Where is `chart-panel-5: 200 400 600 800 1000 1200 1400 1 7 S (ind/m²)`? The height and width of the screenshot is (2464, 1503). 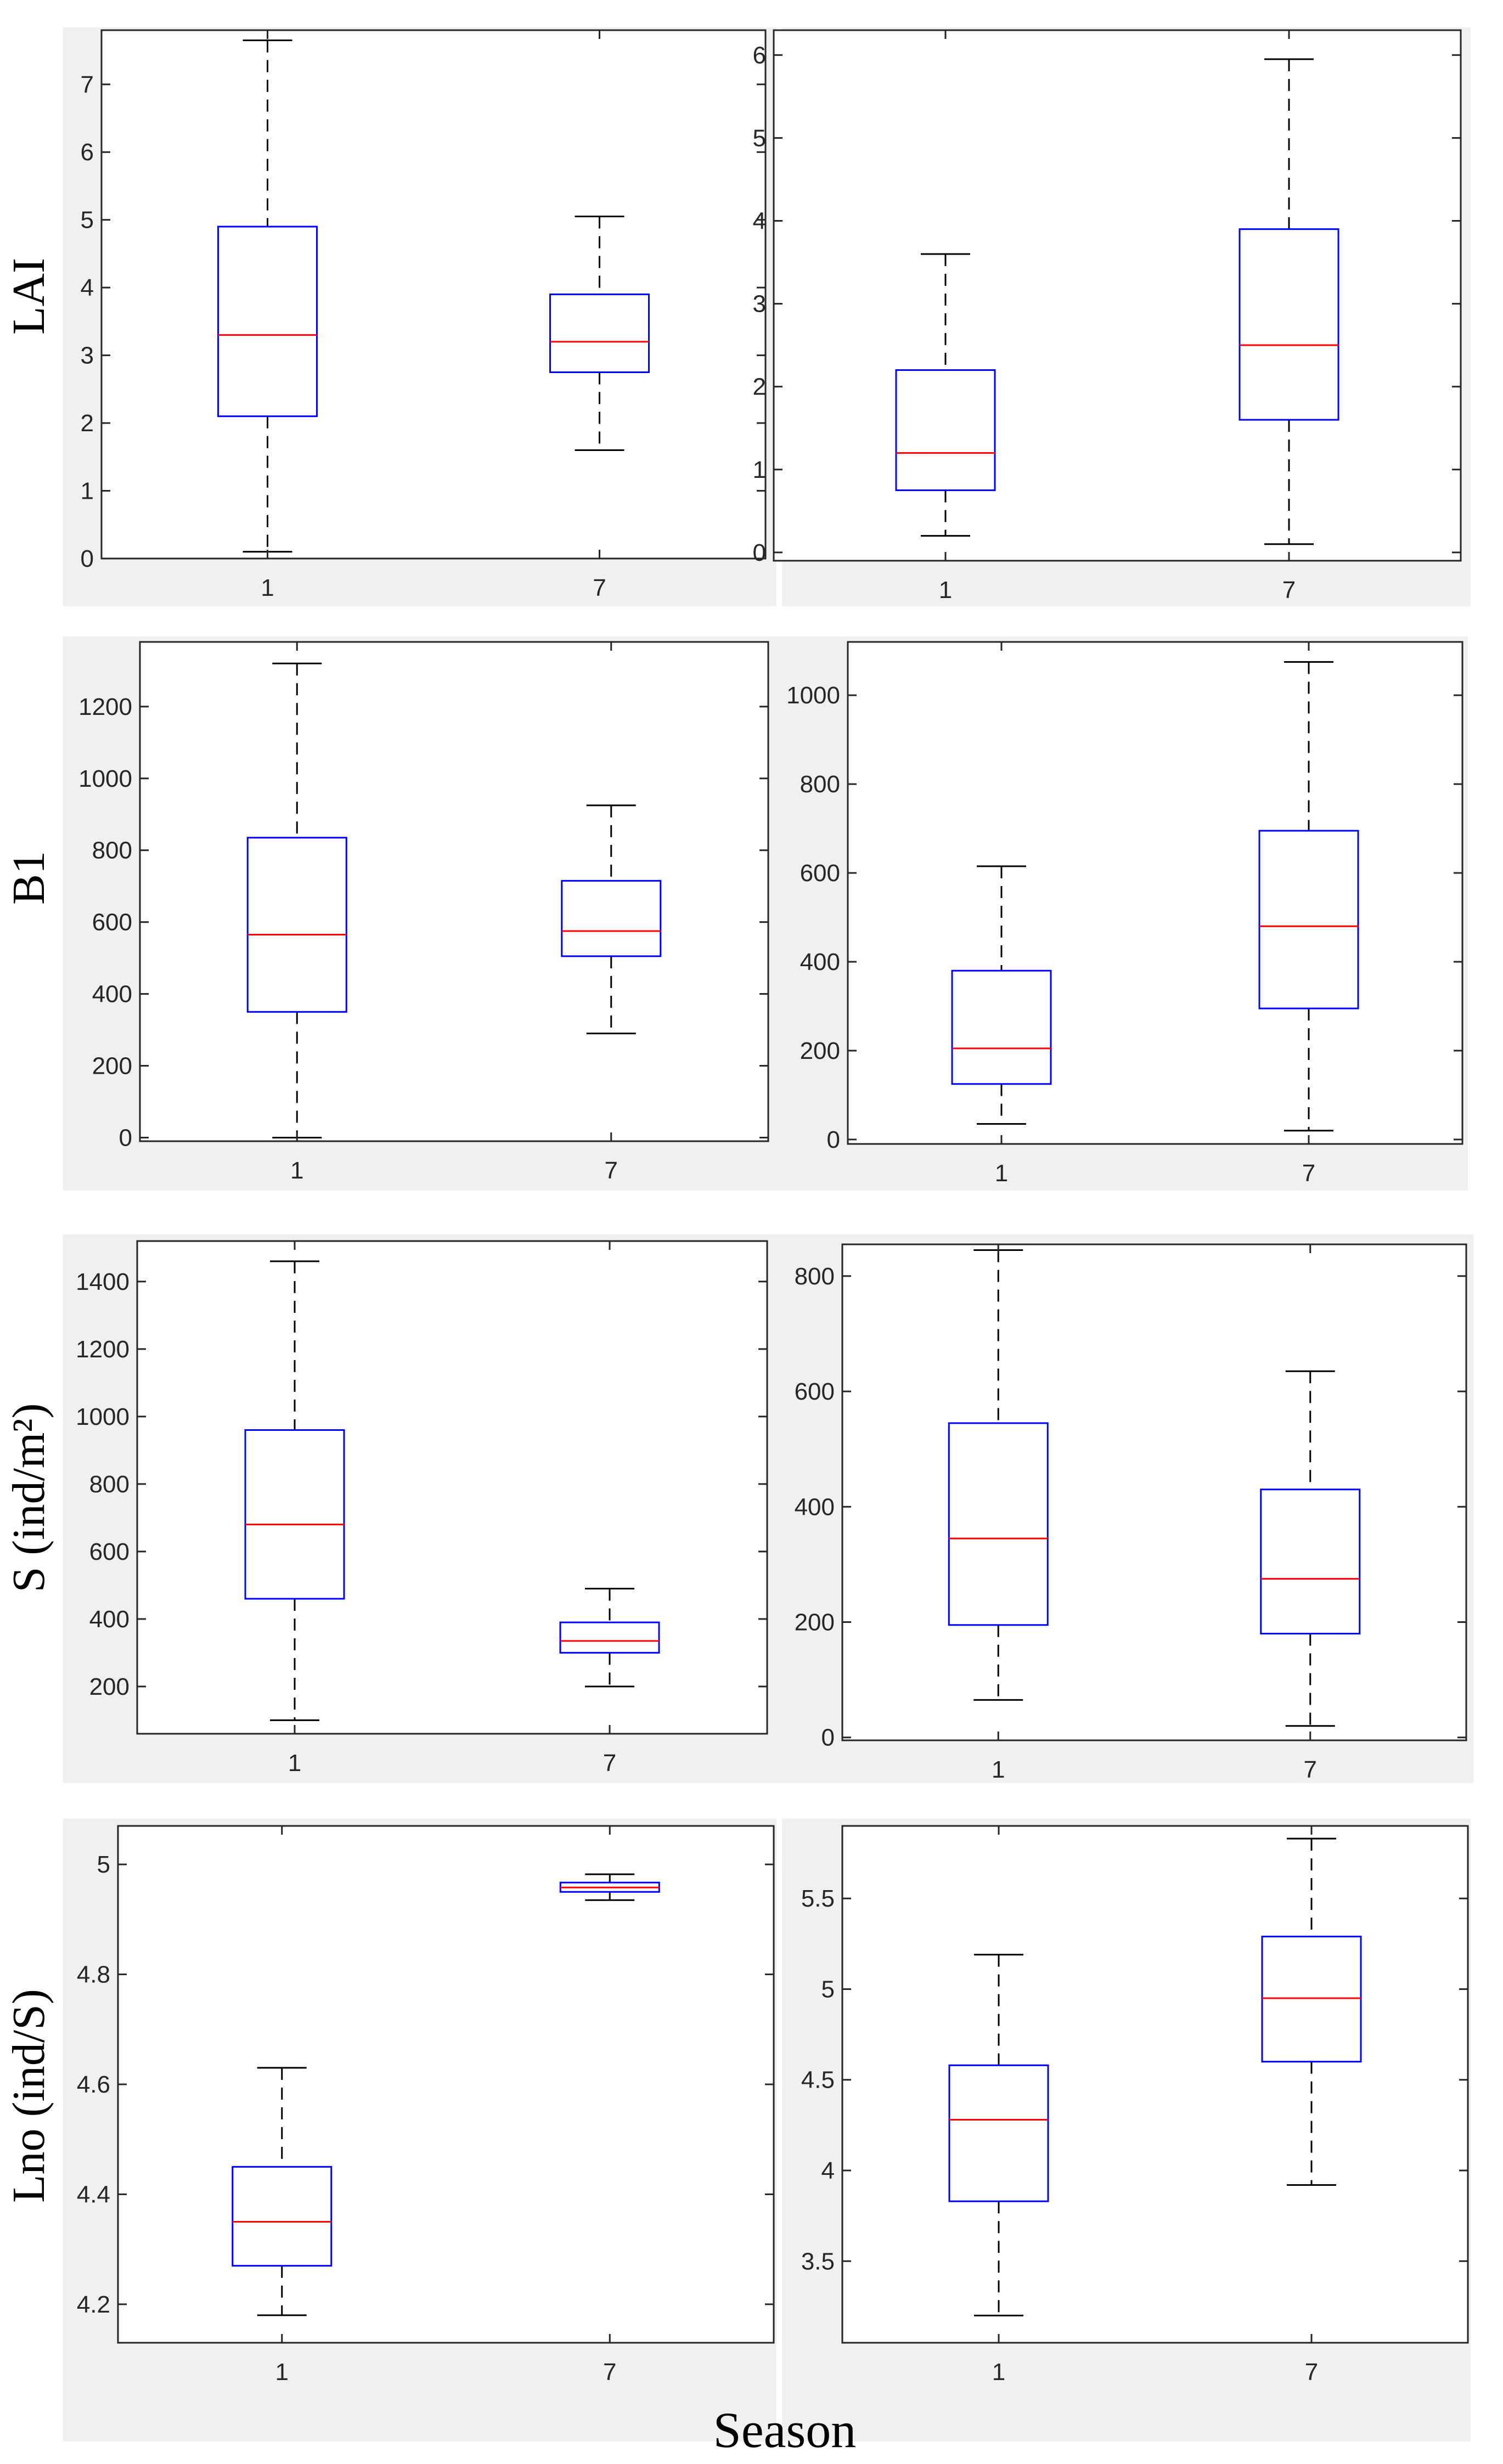 chart-panel-5: 200 400 600 800 1000 1200 1400 1 7 S (ind/m²) is located at coordinates (389, 1508).